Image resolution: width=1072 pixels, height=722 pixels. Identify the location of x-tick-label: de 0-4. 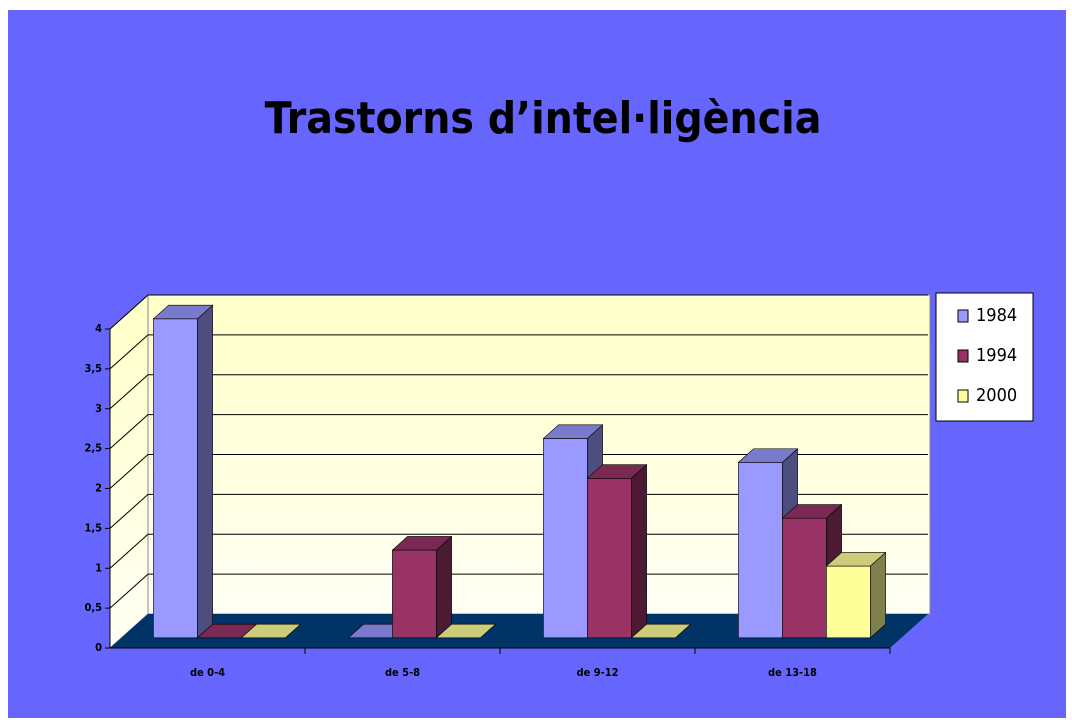
(207, 672).